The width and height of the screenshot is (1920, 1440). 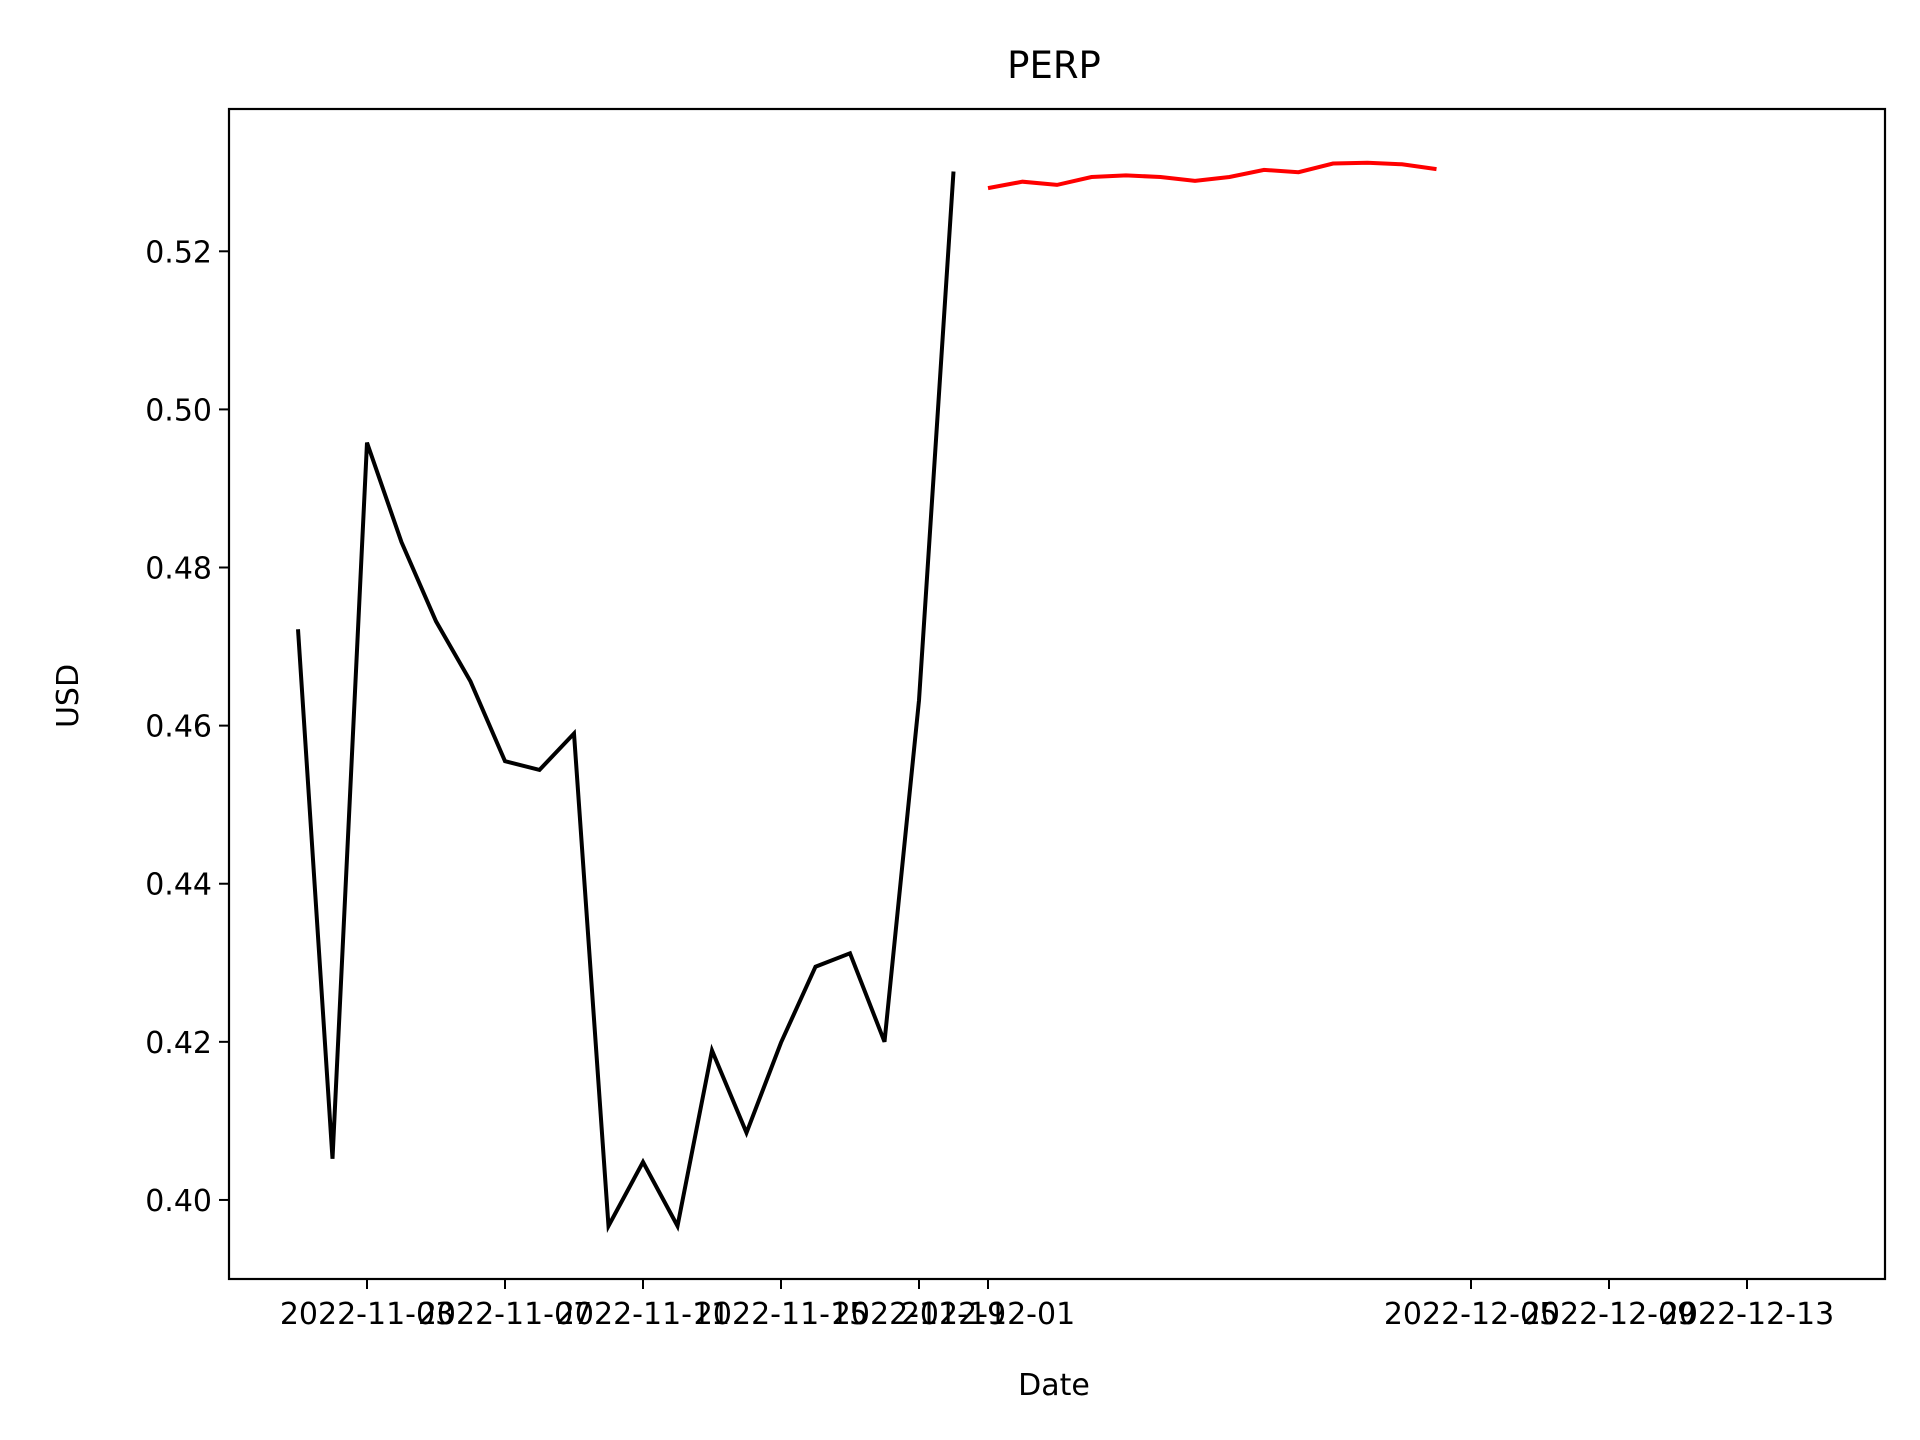 What do you see at coordinates (1747, 1314) in the screenshot?
I see `x-tick-label: 2022-12-13` at bounding box center [1747, 1314].